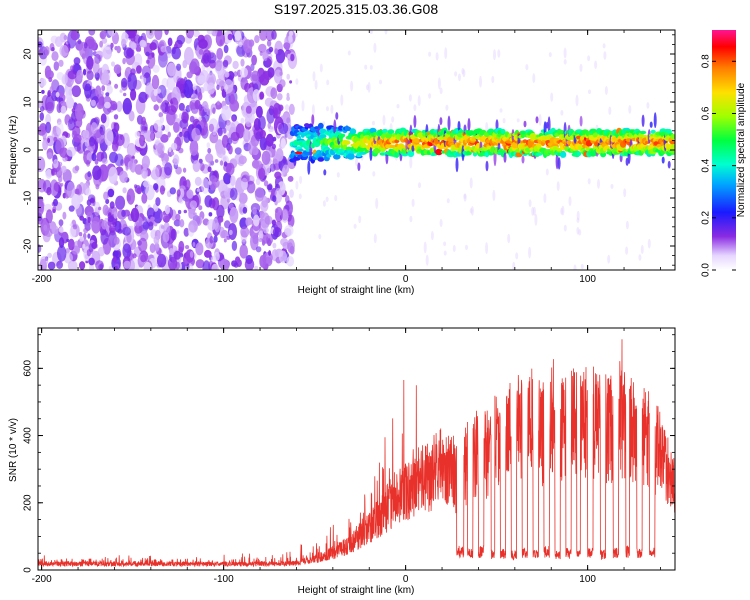 The height and width of the screenshot is (600, 750). What do you see at coordinates (706, 165) in the screenshot?
I see `colorbar-tick-label: 0.4` at bounding box center [706, 165].